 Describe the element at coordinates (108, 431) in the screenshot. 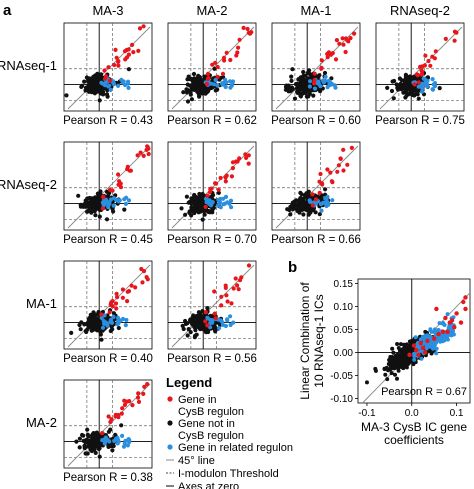

I see `subplot: Pearson R = 0.38` at that location.